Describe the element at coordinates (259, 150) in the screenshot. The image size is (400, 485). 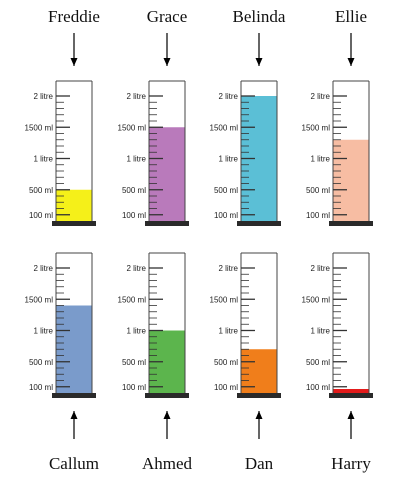
I see `cylinder-tube-belinda` at that location.